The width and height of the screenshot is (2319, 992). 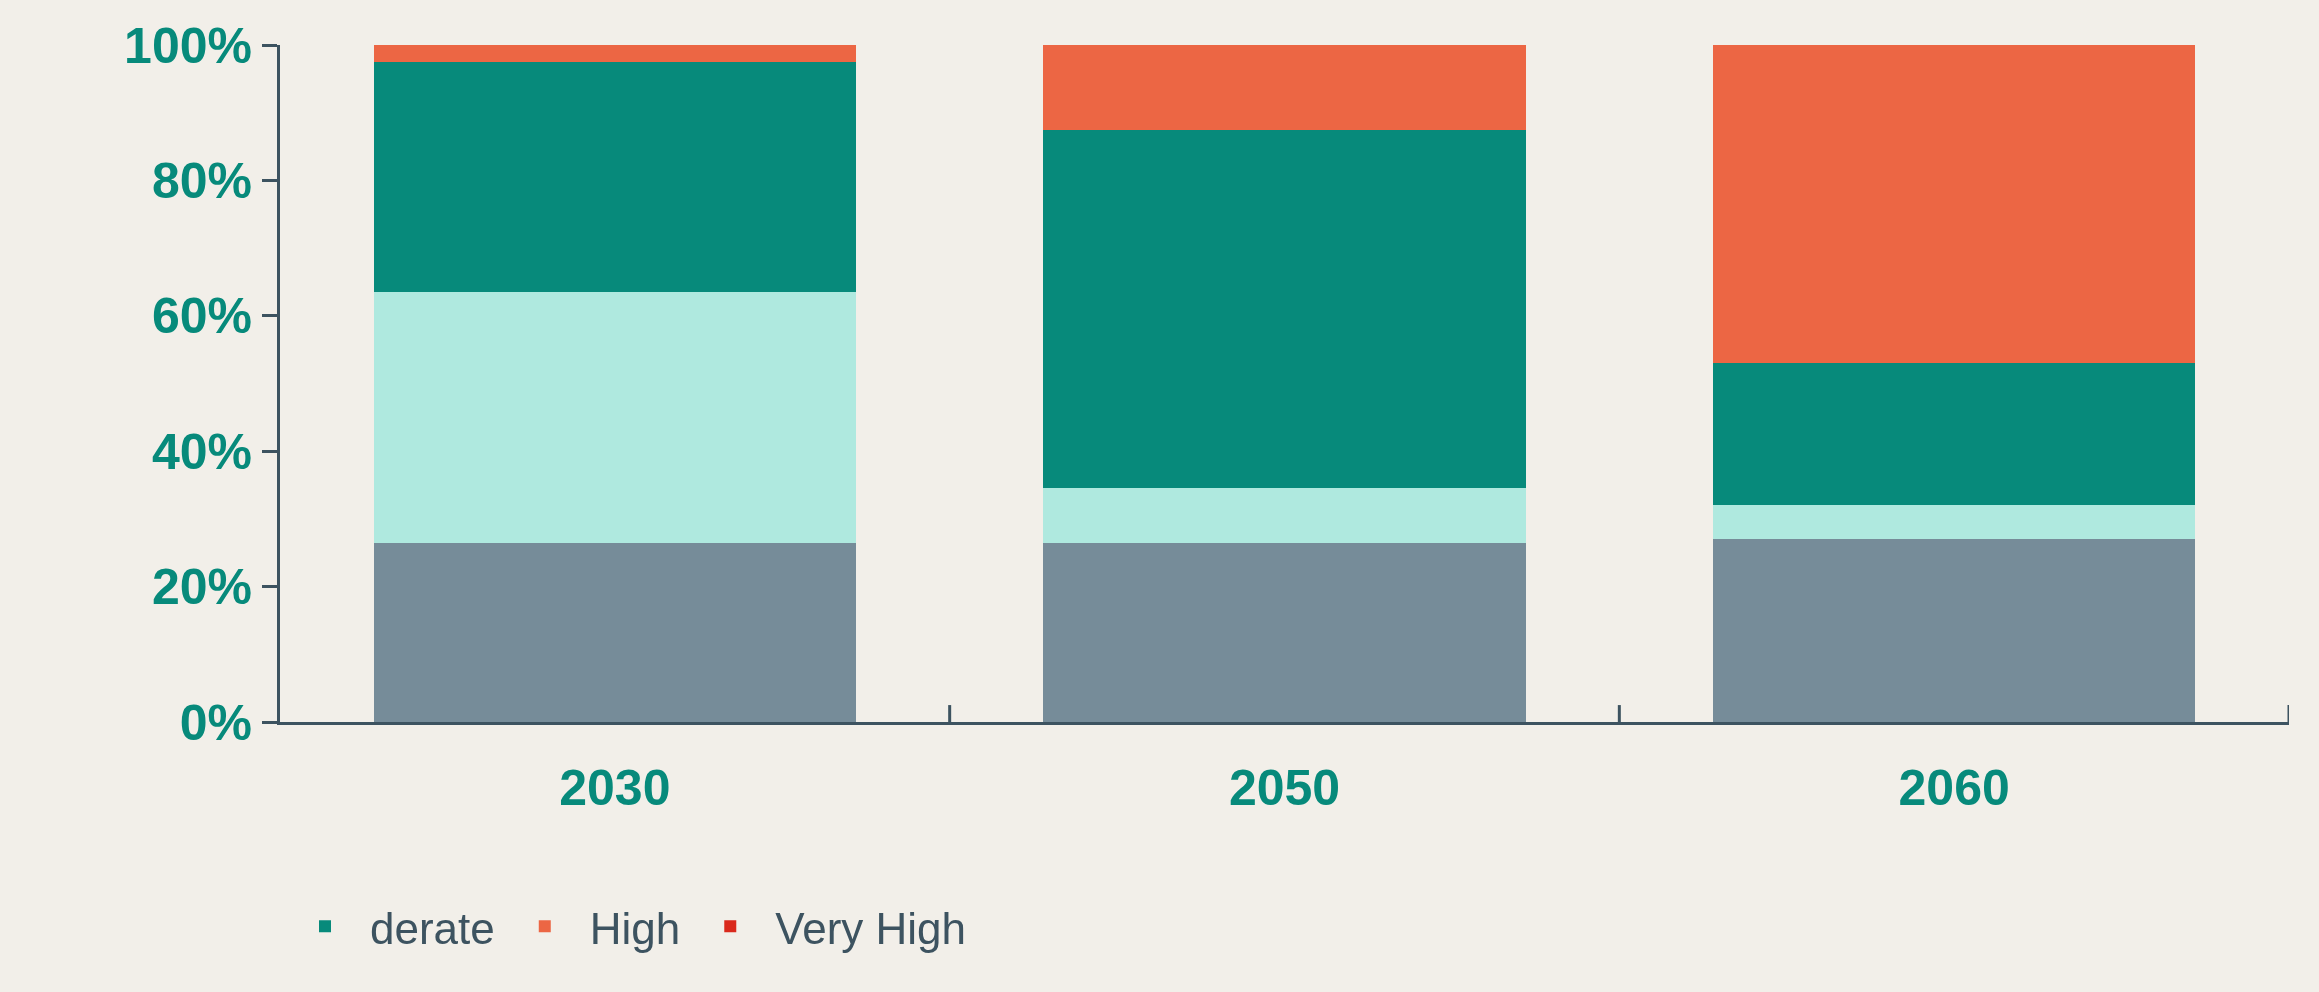 I want to click on x-tick-label: 2060, so click(x=1954, y=788).